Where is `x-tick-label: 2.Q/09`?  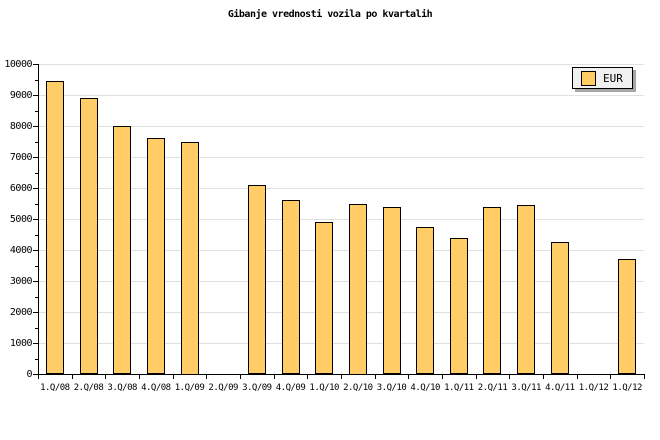 x-tick-label: 2.Q/09 is located at coordinates (223, 388).